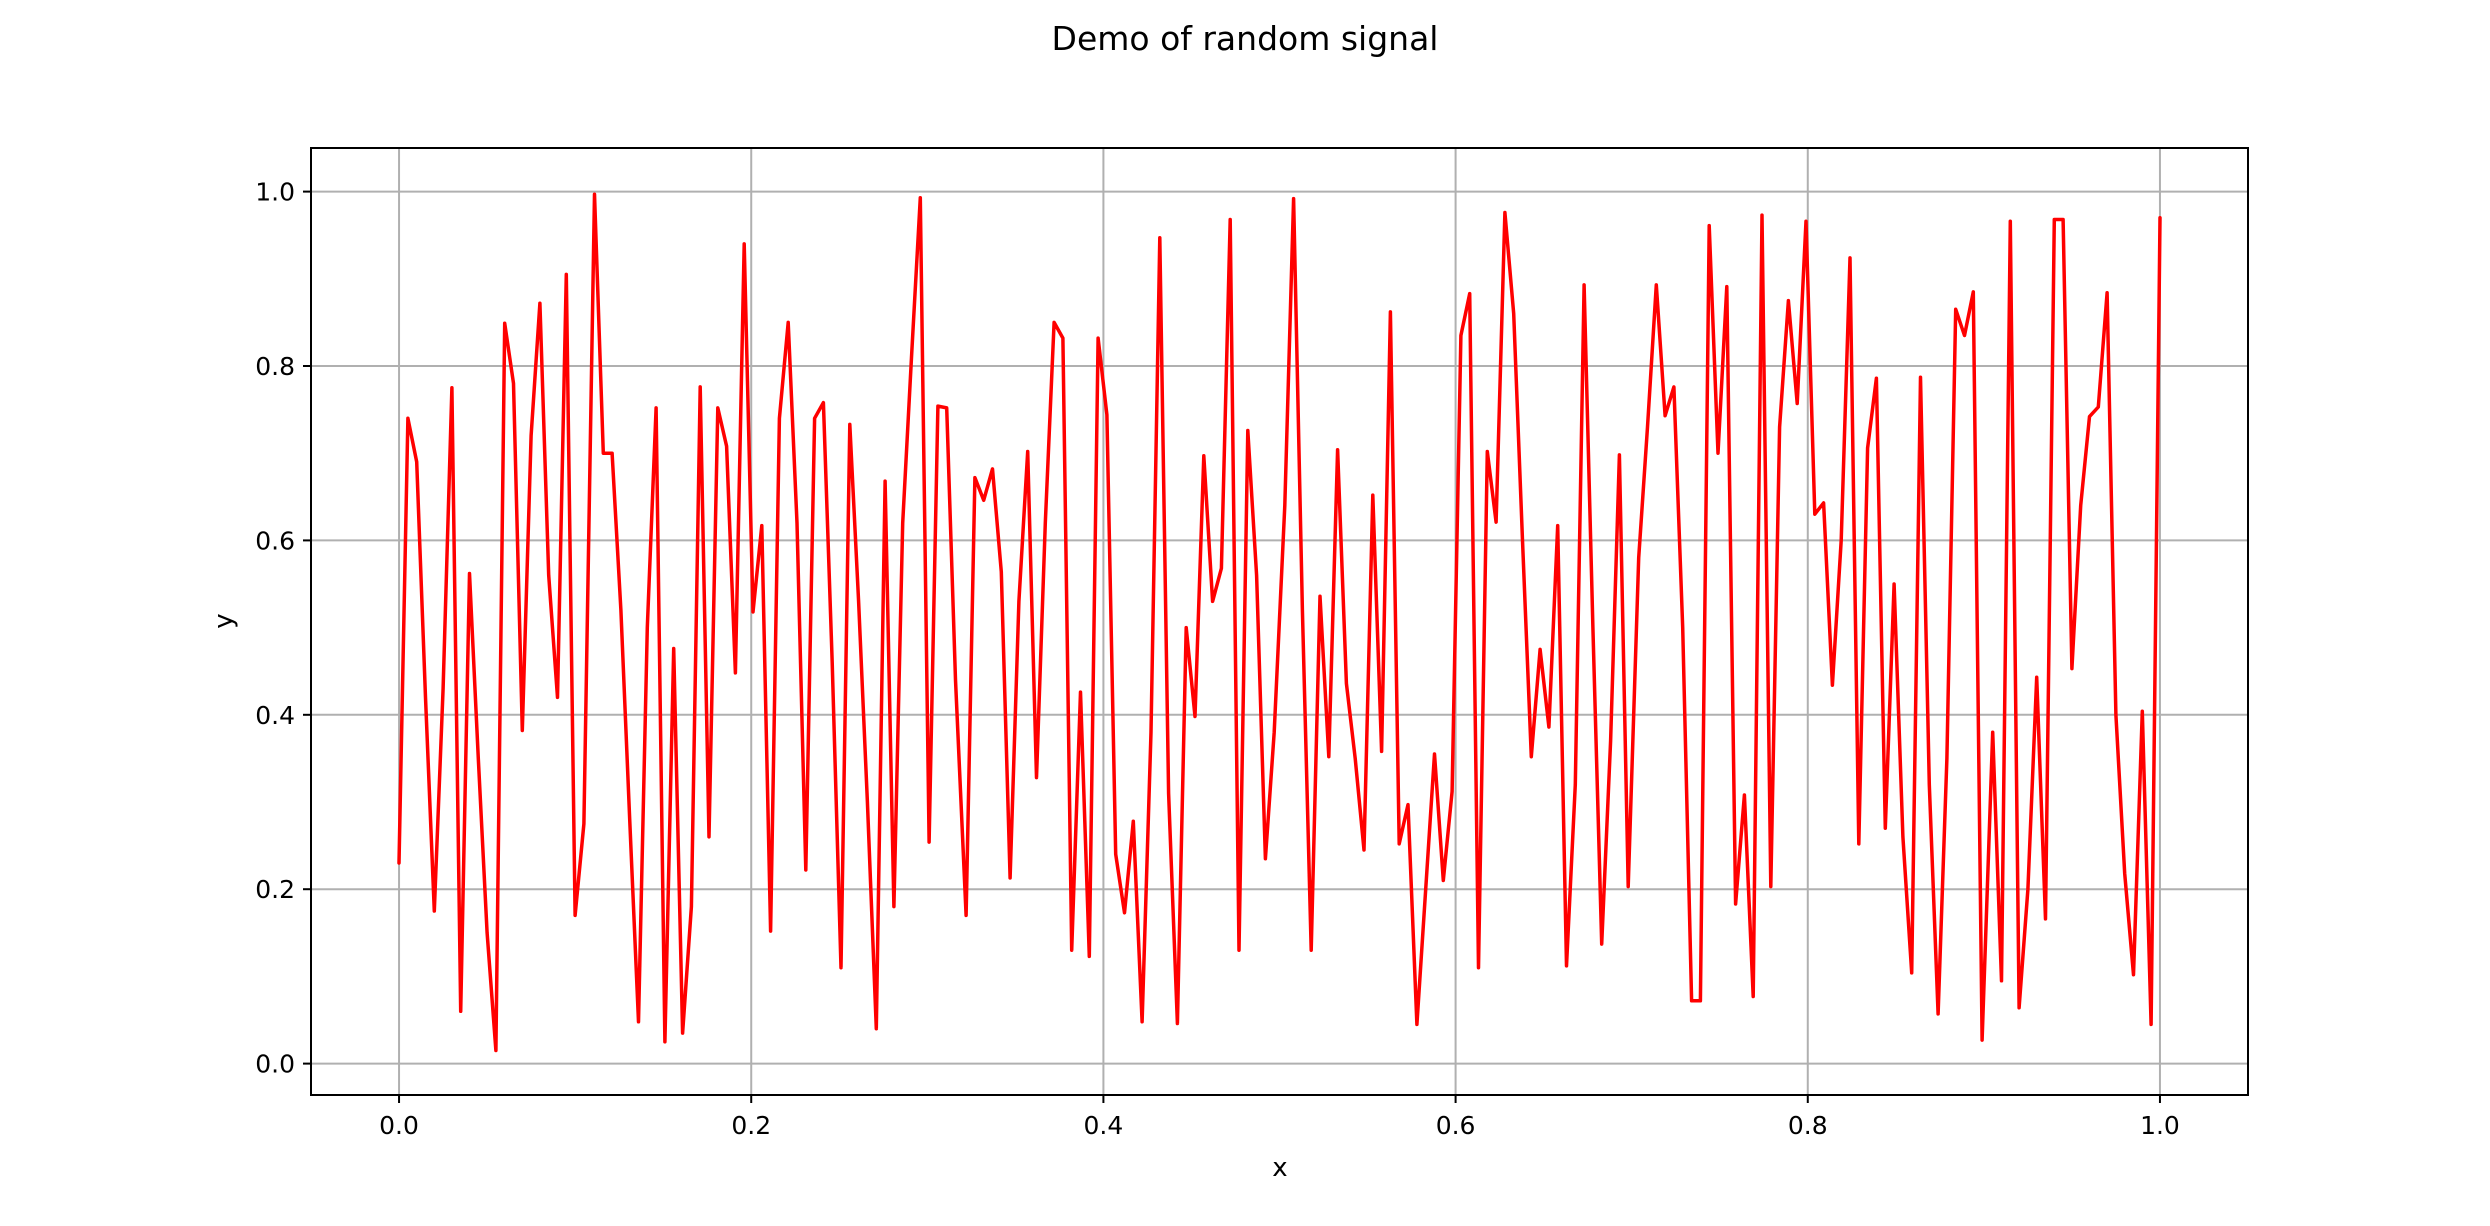 This screenshot has height=1226, width=2490. What do you see at coordinates (275, 715) in the screenshot?
I see `y-tick-label: 0.4` at bounding box center [275, 715].